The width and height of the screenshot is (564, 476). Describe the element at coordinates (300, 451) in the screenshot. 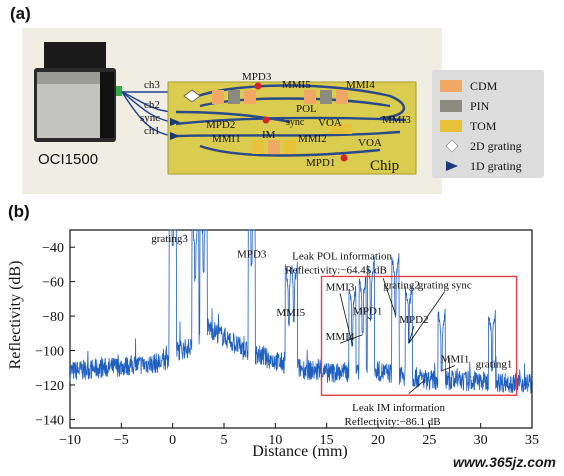

I see `x-axis-label: Distance (mm)` at that location.